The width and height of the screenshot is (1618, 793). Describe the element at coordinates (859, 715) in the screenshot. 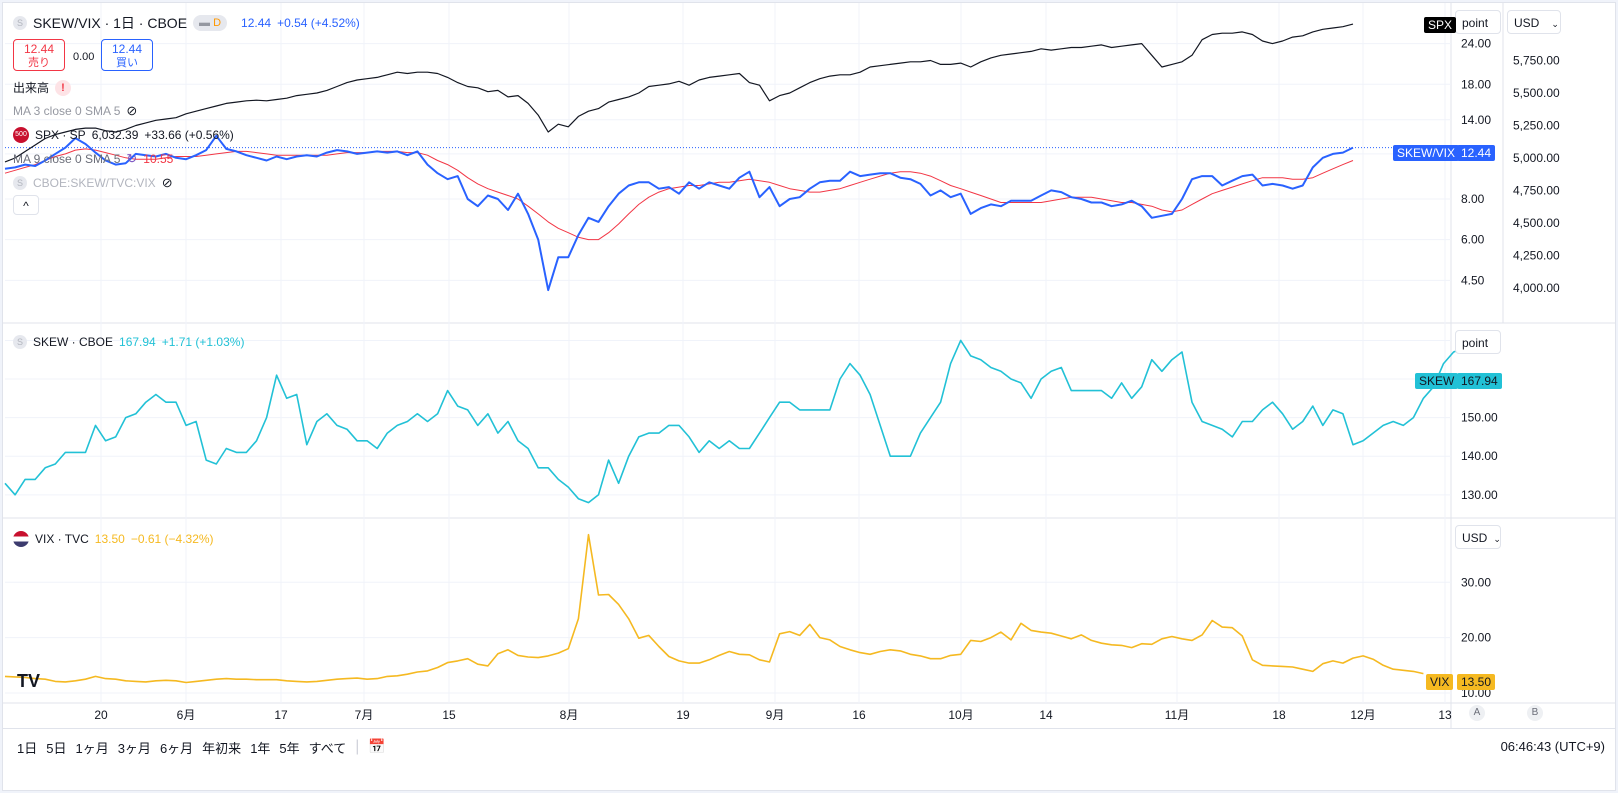

I see `x-tick-label: 16` at that location.